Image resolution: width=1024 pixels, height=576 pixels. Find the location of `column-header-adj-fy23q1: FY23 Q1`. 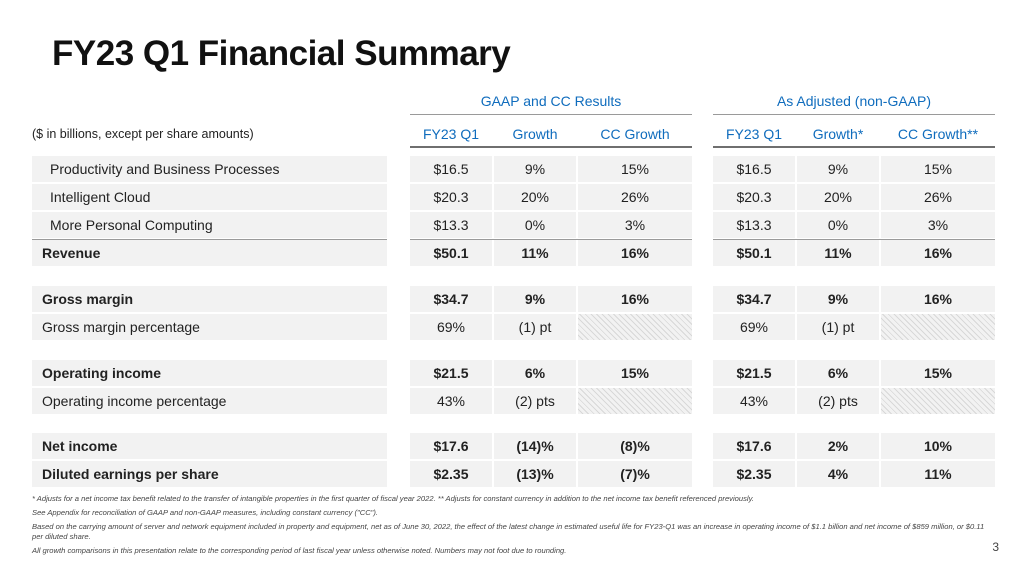

column-header-adj-fy23q1: FY23 Q1 is located at coordinates (754, 134).